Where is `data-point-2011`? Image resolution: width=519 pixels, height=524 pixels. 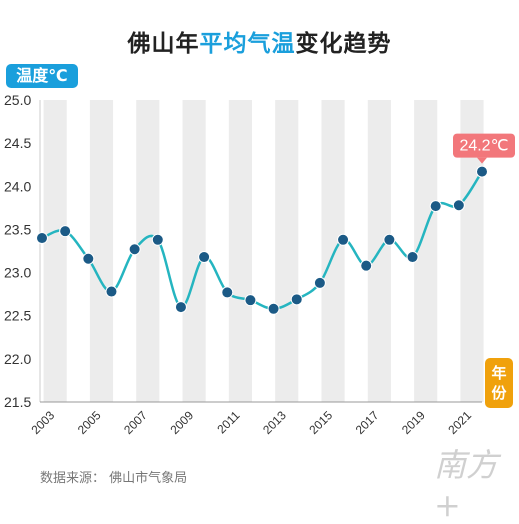 data-point-2011 is located at coordinates (250, 300).